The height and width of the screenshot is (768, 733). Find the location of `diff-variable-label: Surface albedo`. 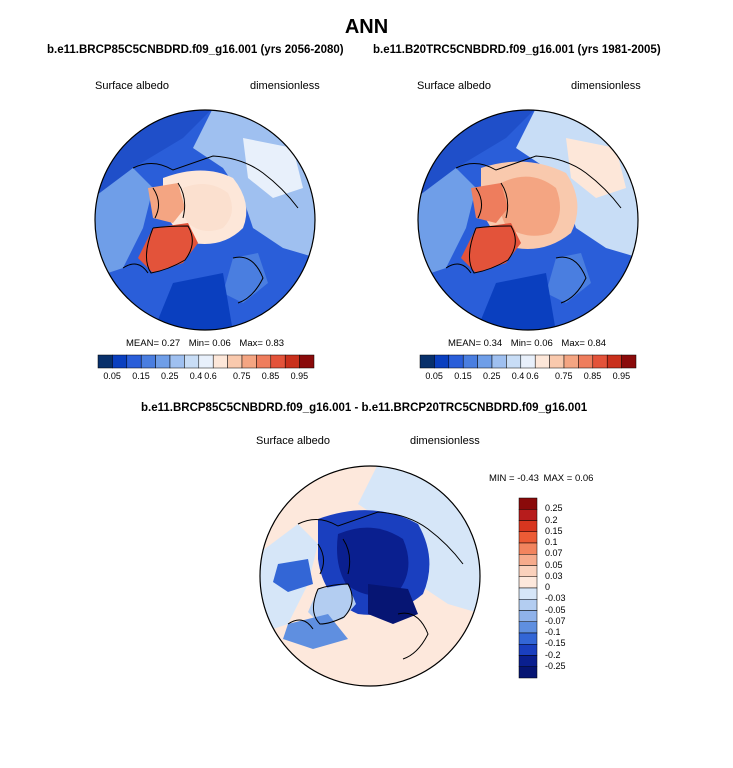

diff-variable-label: Surface albedo is located at coordinates (293, 441).